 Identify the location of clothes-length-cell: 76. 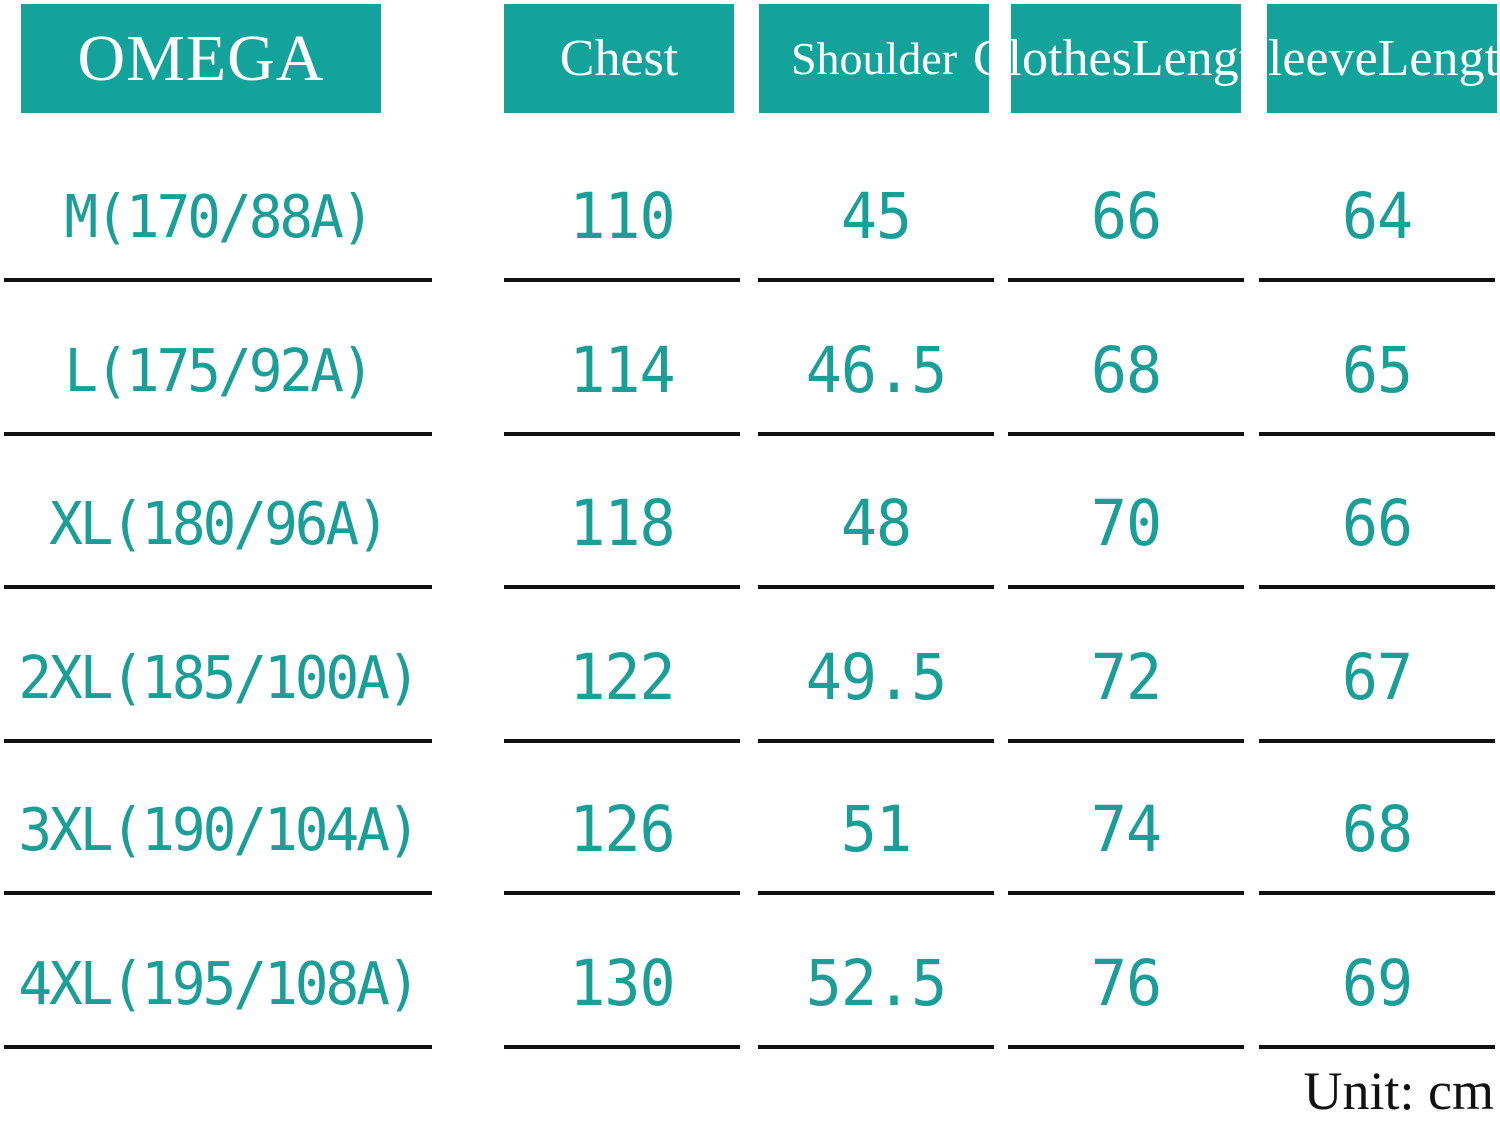
(1126, 984).